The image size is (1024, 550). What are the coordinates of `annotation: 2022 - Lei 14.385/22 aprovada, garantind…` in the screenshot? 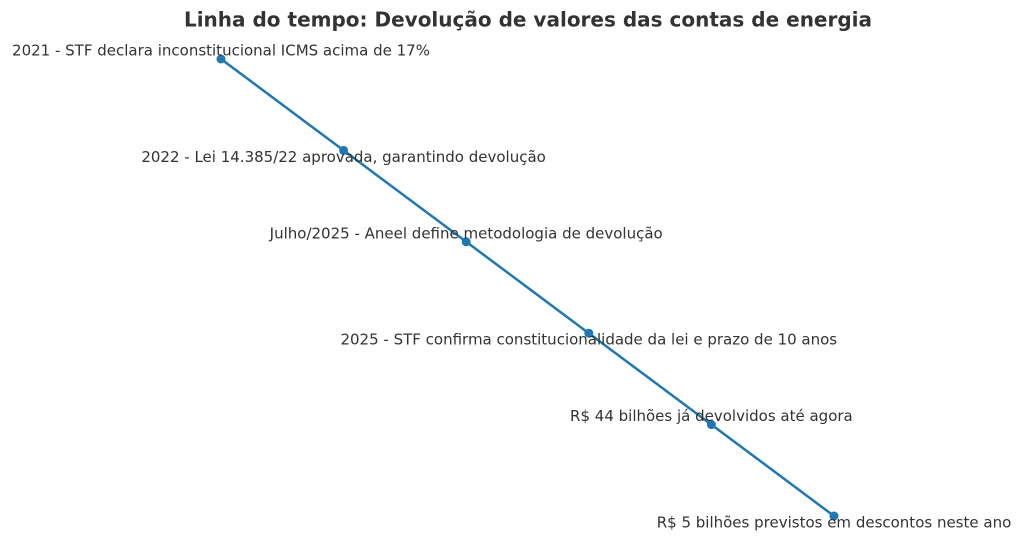 It's located at (343, 157).